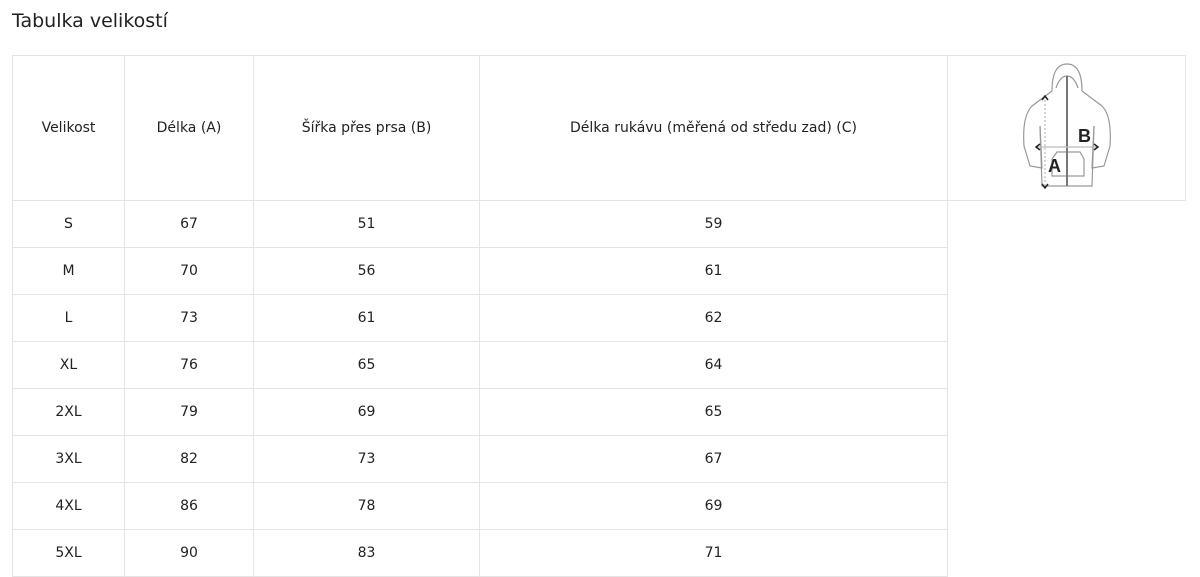 This screenshot has width=1200, height=577. I want to click on header-sleeve-length: Délka rukávu (měřená od středu zad) (C), so click(713, 128).